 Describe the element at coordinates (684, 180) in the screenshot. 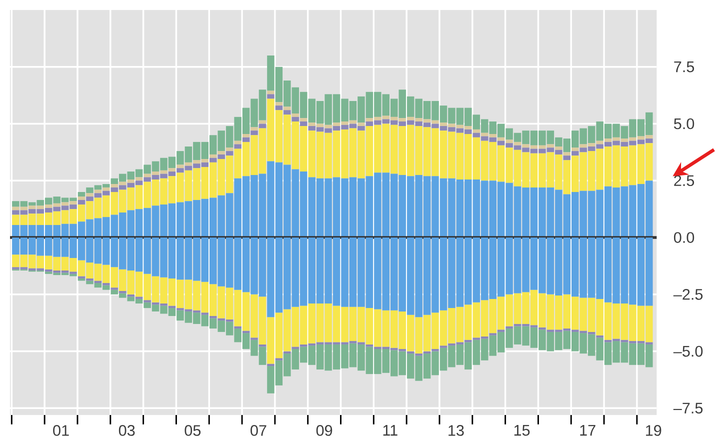

I see `y-tick-label: 2.5` at that location.